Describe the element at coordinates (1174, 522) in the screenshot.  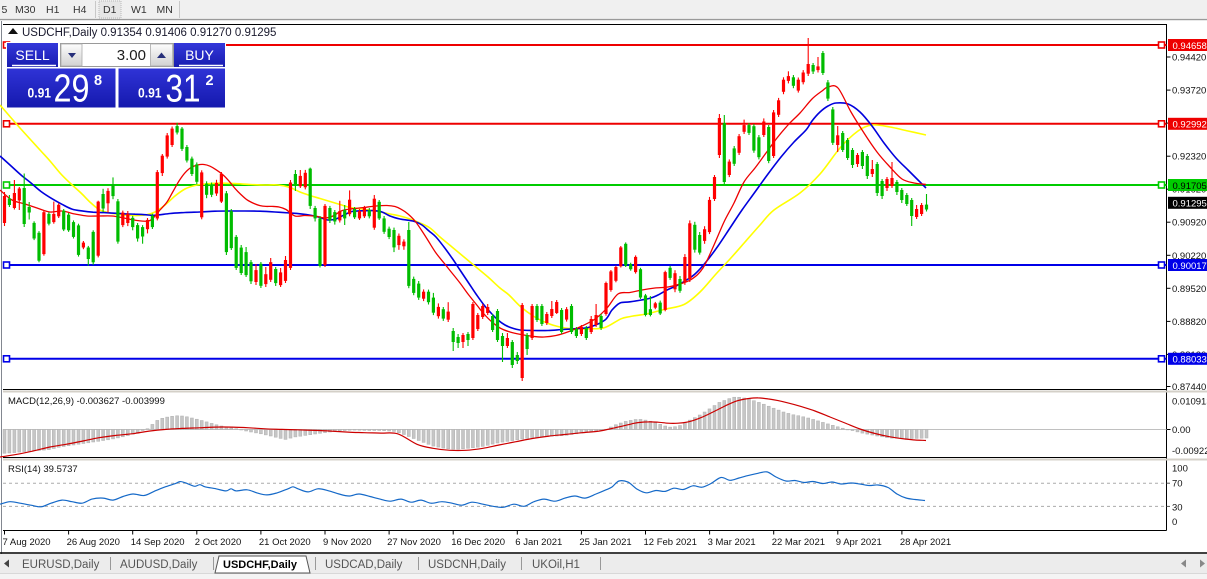
I see `svg-text: 0` at that location.